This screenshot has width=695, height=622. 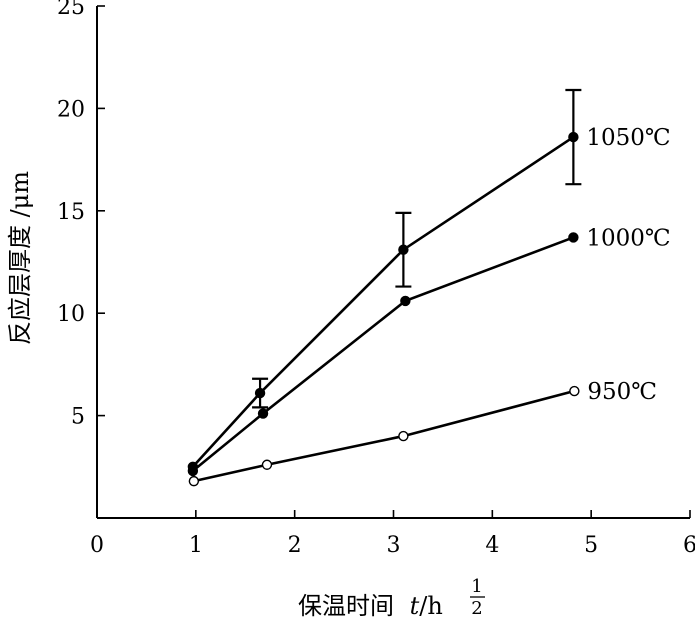 I want to click on x-axis-title-exp-num: 1, so click(x=476, y=586).